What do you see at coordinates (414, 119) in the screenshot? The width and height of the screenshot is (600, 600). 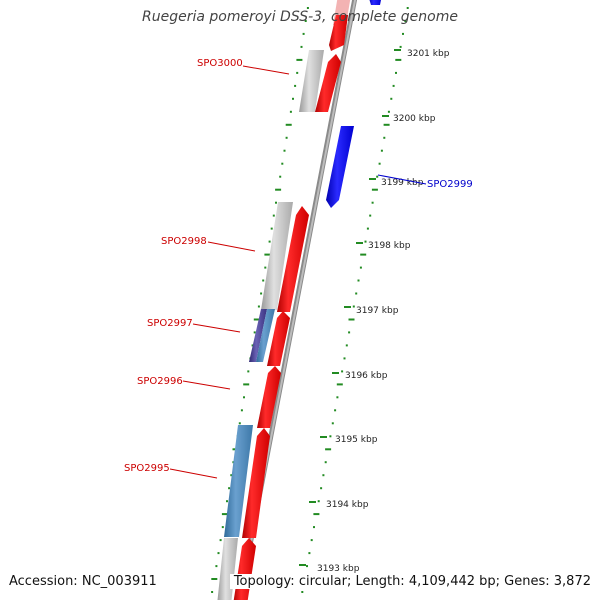 I see `kbp-label: 3200 kbp` at bounding box center [414, 119].